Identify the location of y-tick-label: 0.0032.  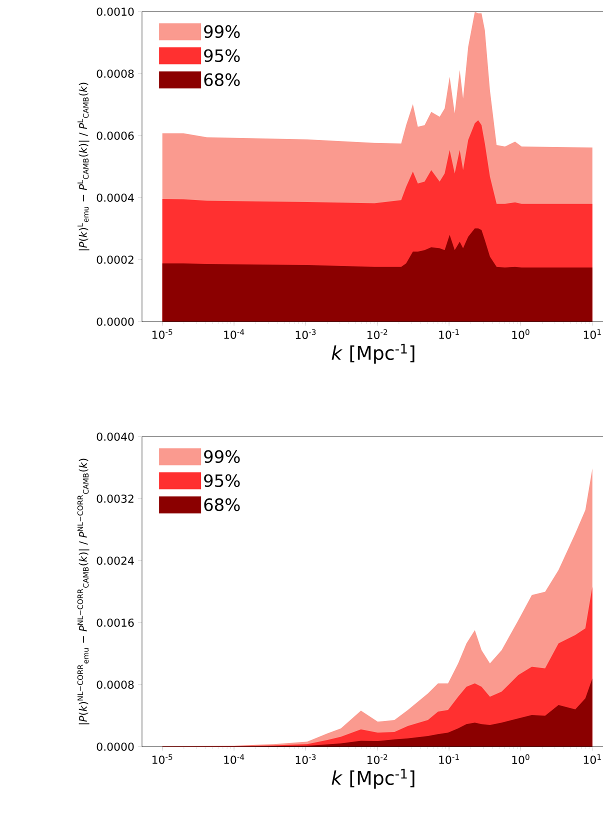
(115, 498).